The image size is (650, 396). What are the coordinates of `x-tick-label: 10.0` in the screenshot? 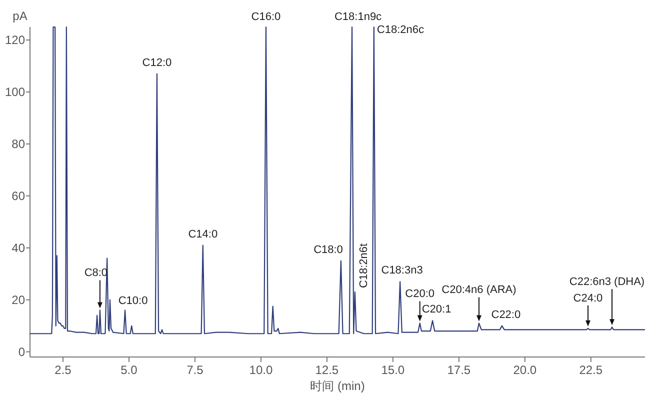 It's located at (261, 370).